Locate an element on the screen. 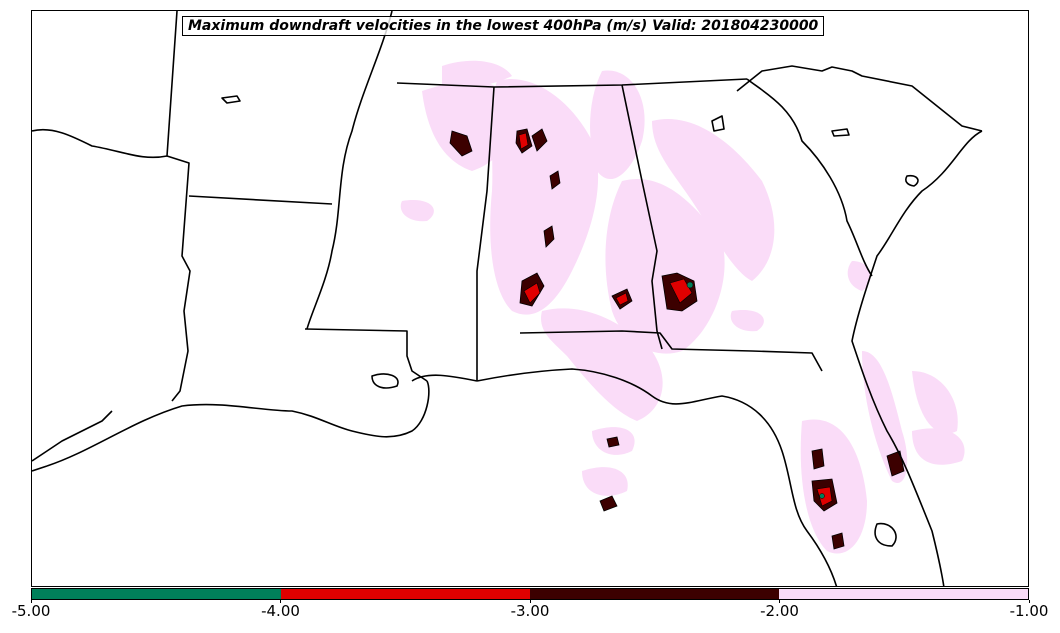 This screenshot has width=1060, height=633. colorbar-tick-label: -5.00 is located at coordinates (31, 611).